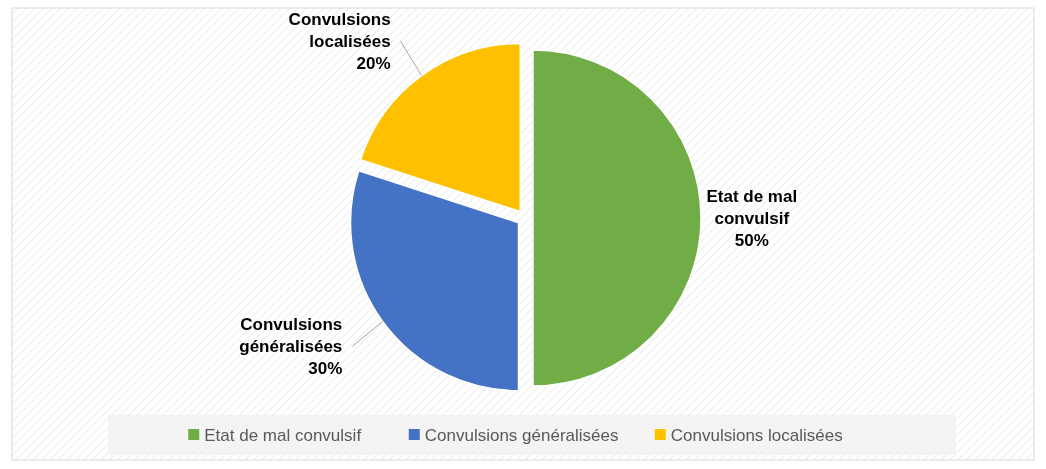 The height and width of the screenshot is (469, 1046). Describe the element at coordinates (373, 64) in the screenshot. I see `data-label: 20%` at that location.